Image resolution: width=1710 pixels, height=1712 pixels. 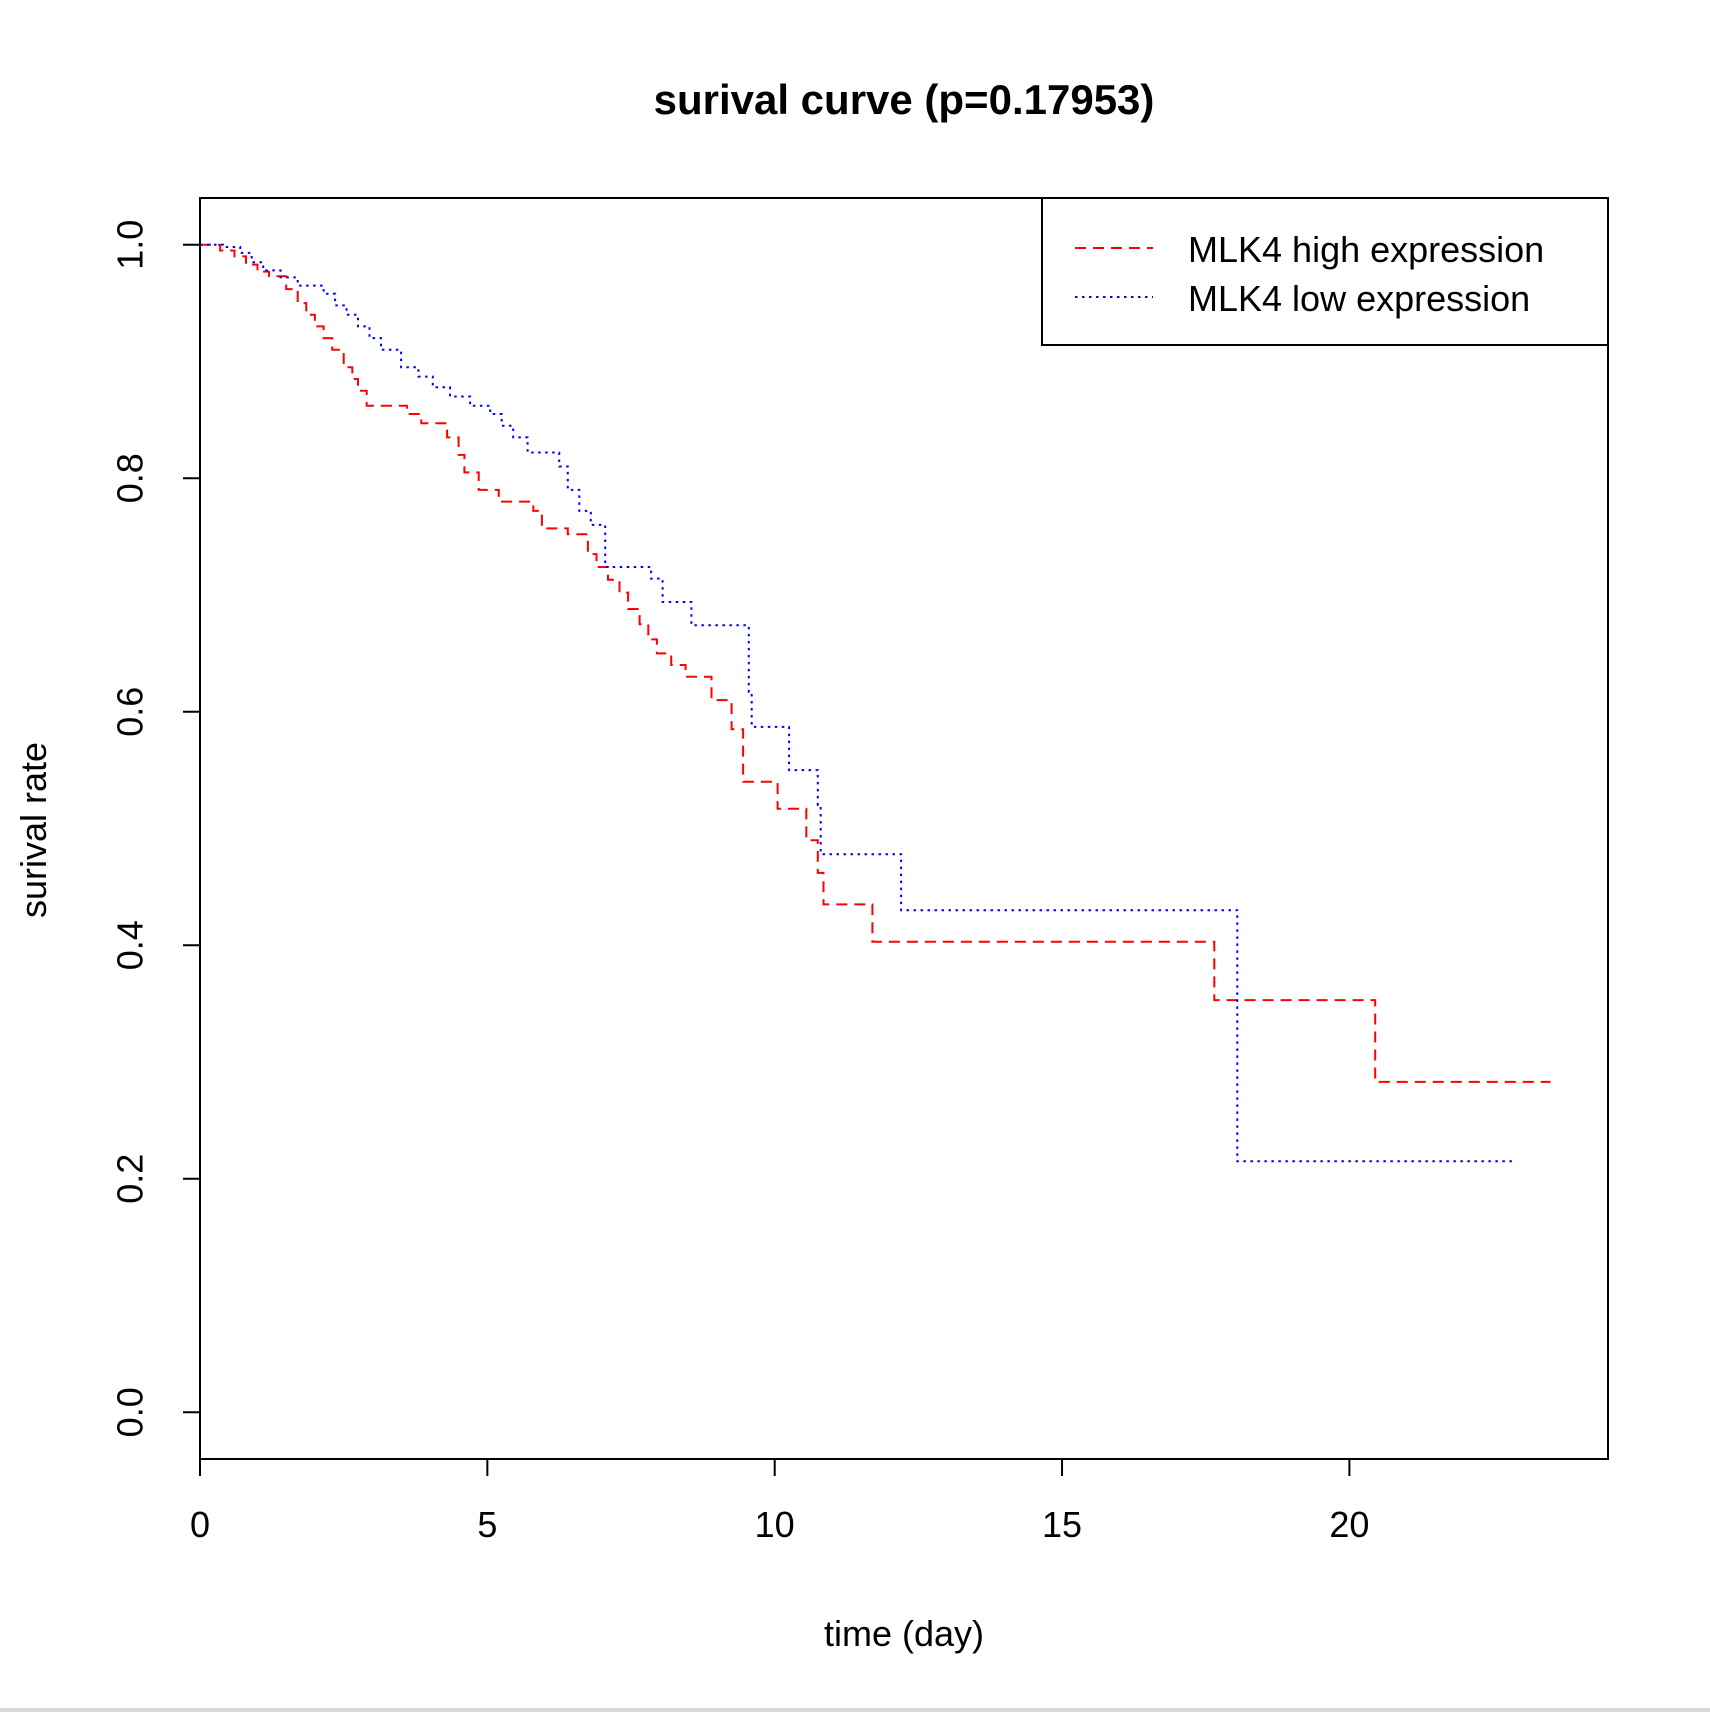 What do you see at coordinates (904, 1633) in the screenshot?
I see `x-axis-label: time (day)` at bounding box center [904, 1633].